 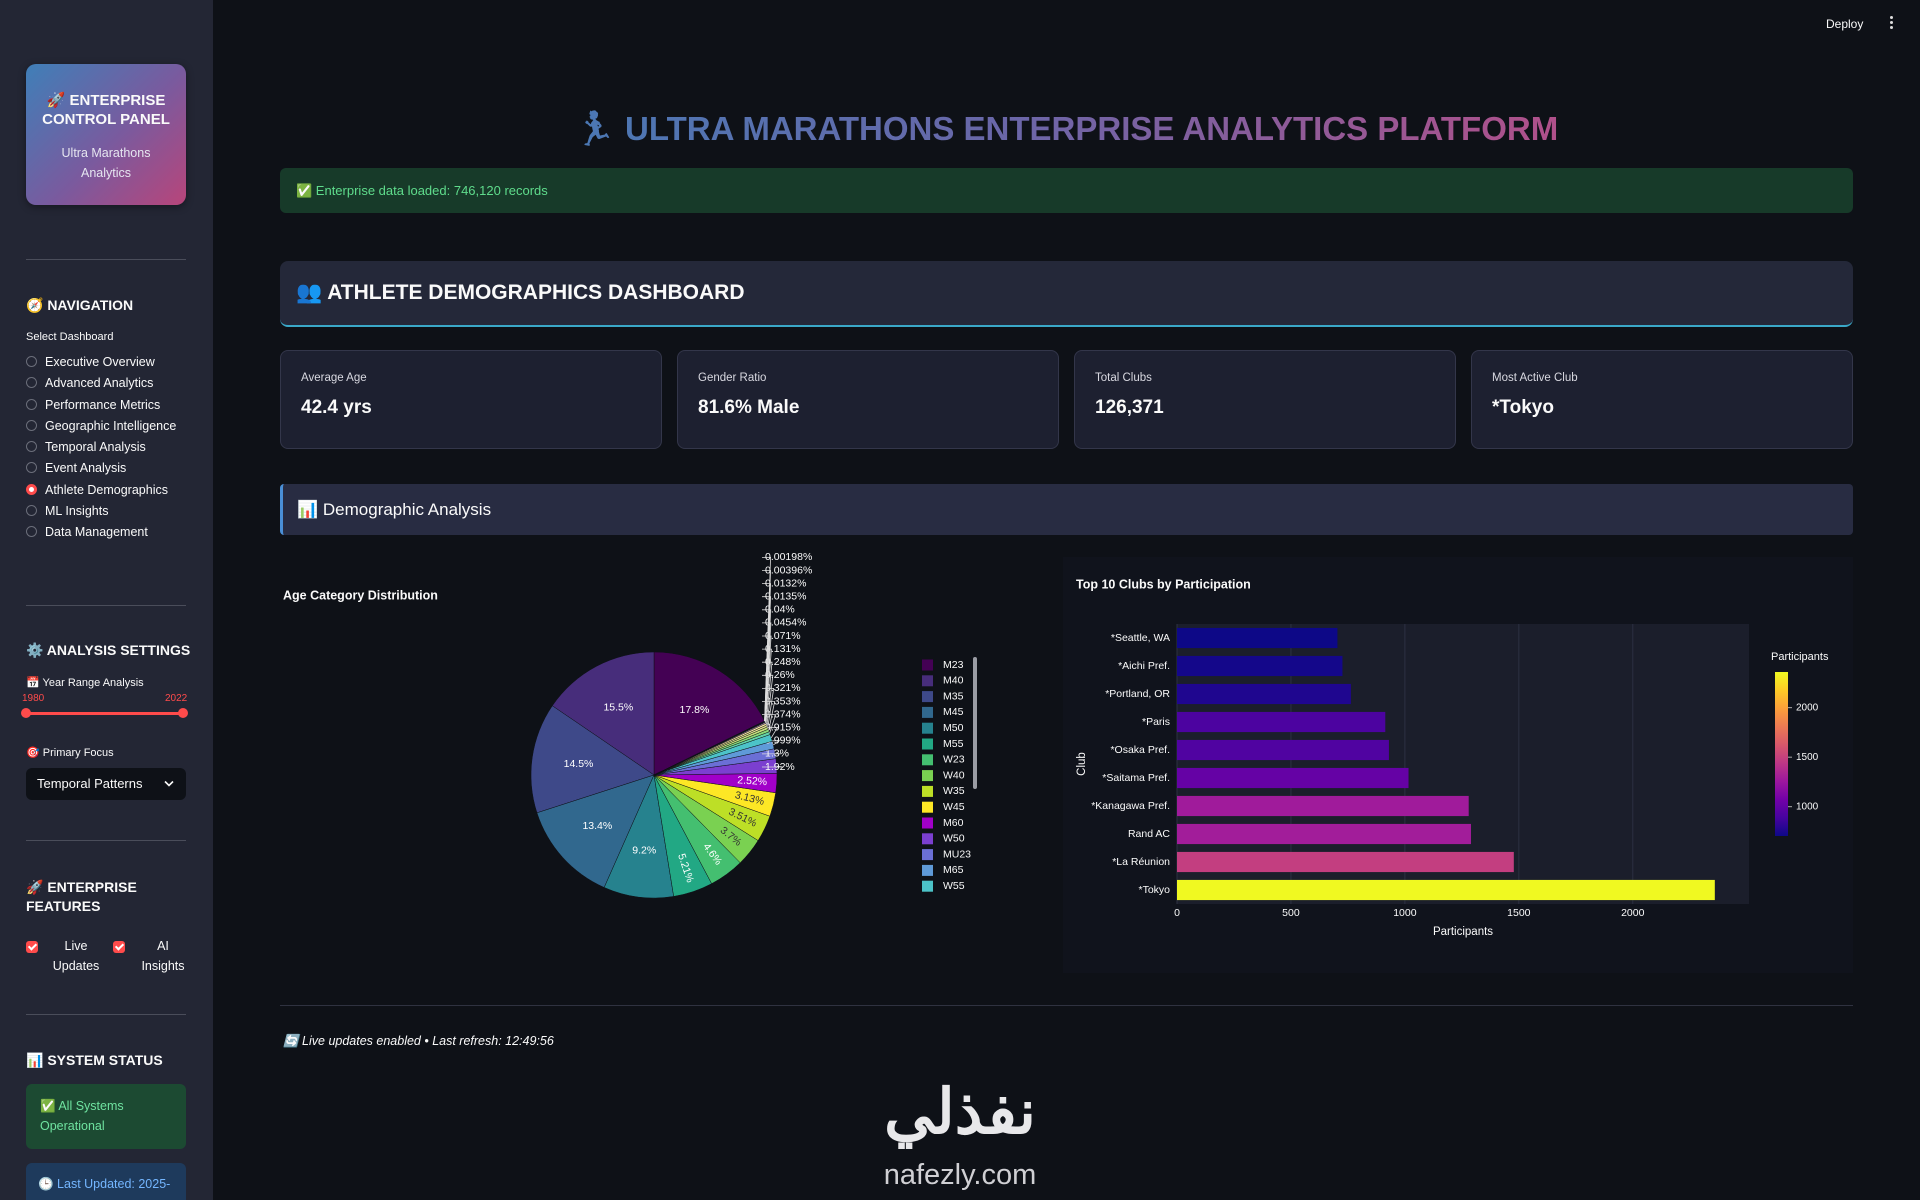 What do you see at coordinates (1066, 509) in the screenshot?
I see `subsection-header: 📊 Demographic Analysis` at bounding box center [1066, 509].